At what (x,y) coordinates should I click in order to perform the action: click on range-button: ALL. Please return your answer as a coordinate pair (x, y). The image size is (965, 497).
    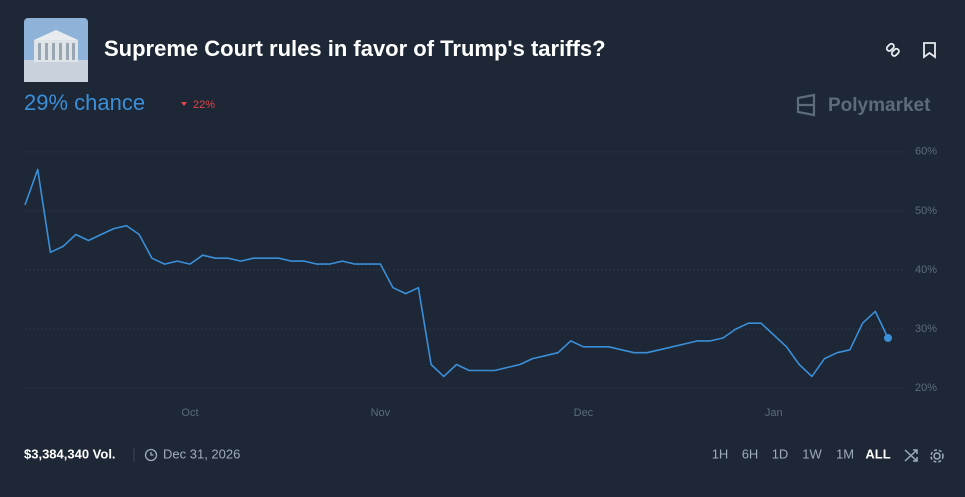
    Looking at the image, I should click on (877, 453).